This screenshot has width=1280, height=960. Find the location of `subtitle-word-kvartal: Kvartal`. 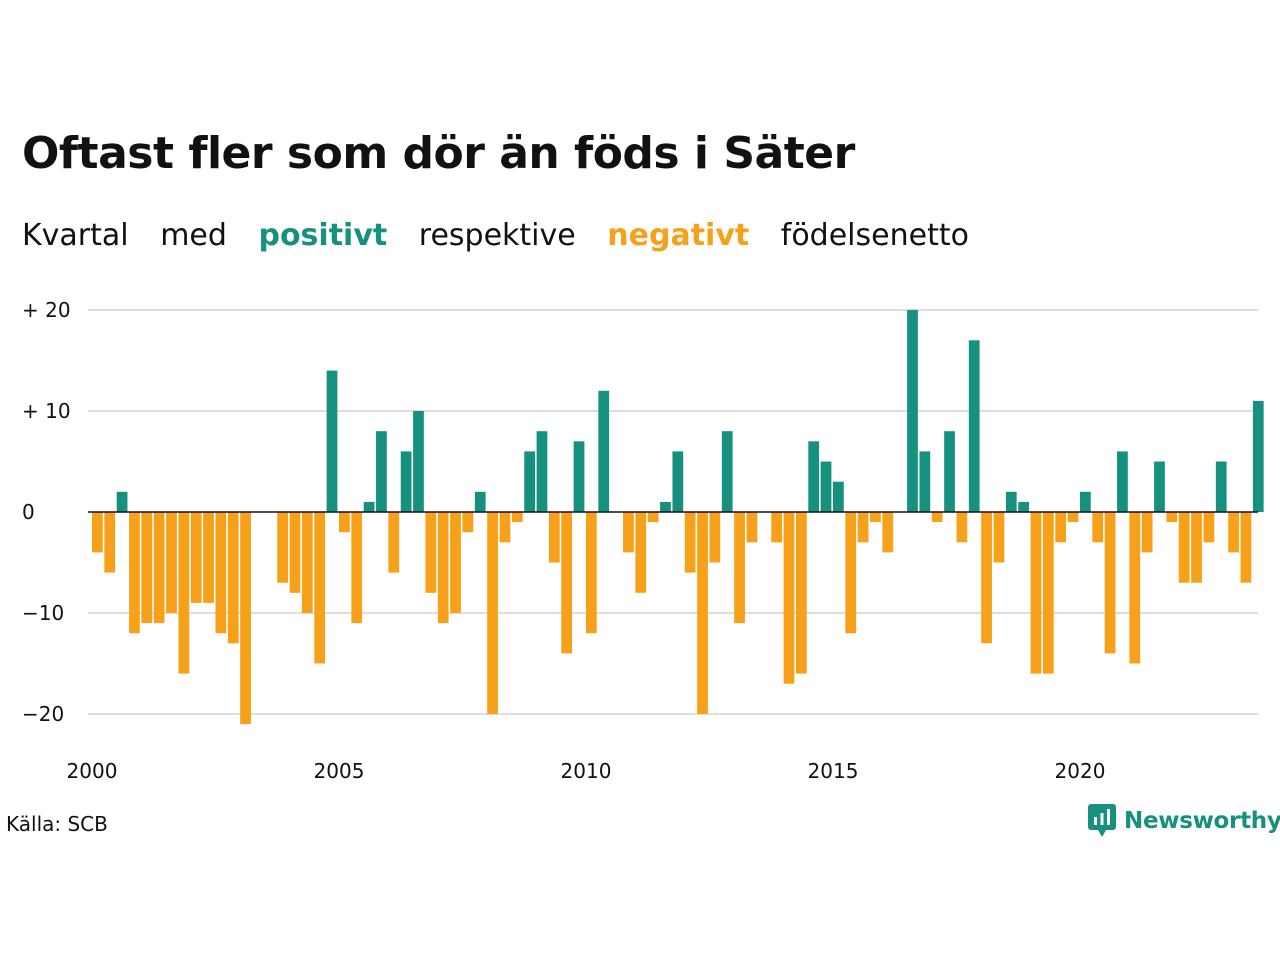

subtitle-word-kvartal: Kvartal is located at coordinates (75, 235).